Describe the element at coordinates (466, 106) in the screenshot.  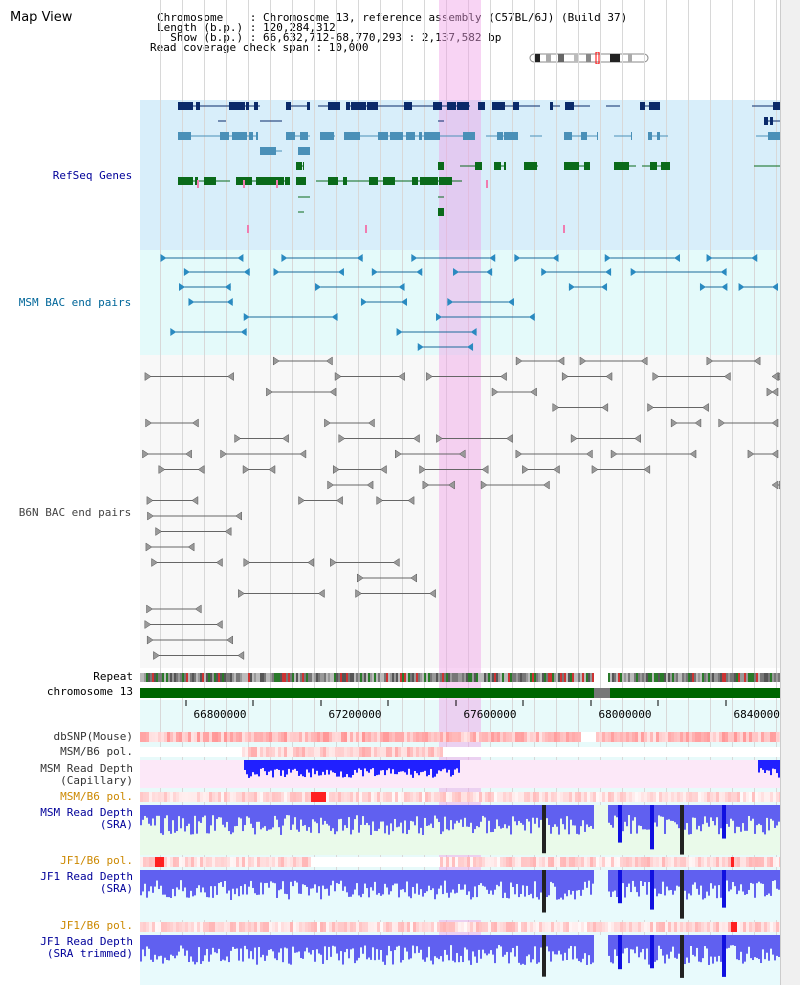
I see `gene-exon` at that location.